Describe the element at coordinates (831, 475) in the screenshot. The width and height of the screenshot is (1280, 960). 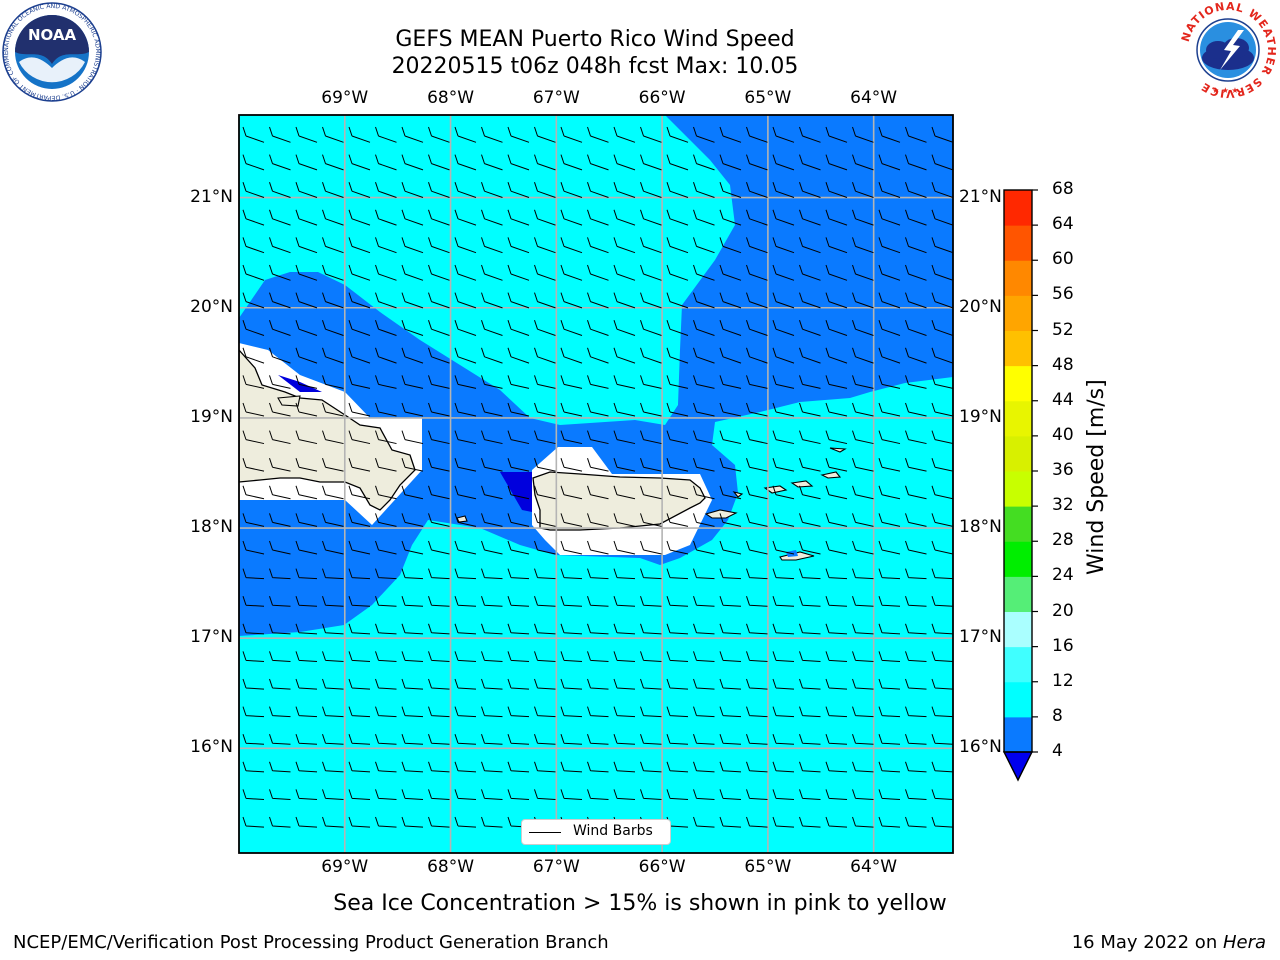
I see `small-island` at that location.